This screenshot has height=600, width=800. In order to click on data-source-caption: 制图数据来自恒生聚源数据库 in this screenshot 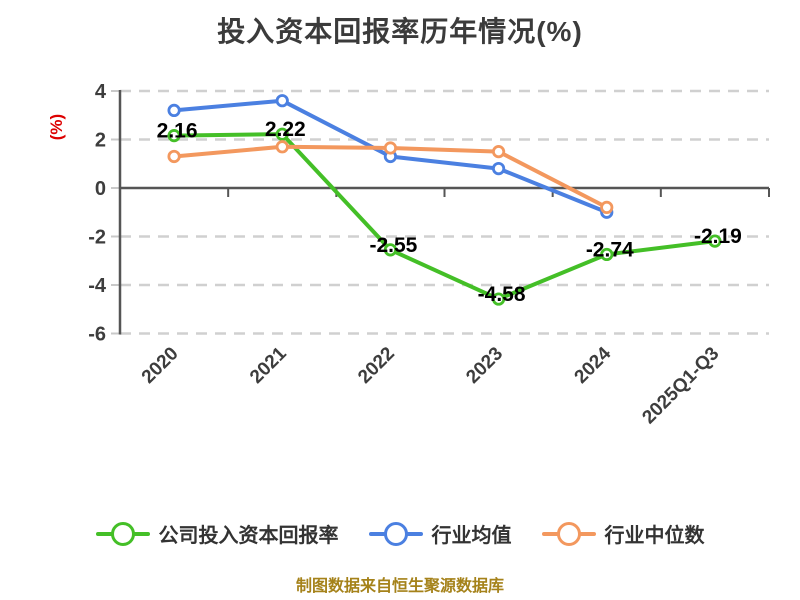, I will do `click(399, 586)`.